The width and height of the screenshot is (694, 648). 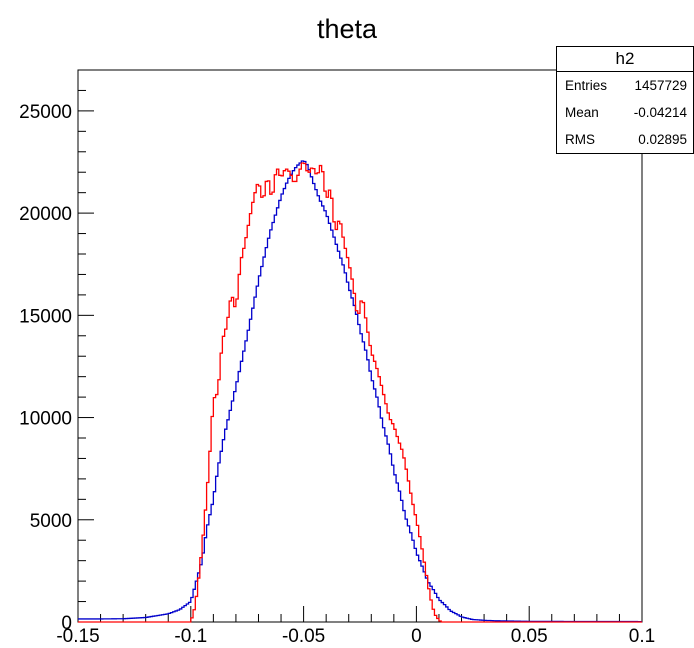 I want to click on y-tick-label: 5000, so click(x=51, y=521).